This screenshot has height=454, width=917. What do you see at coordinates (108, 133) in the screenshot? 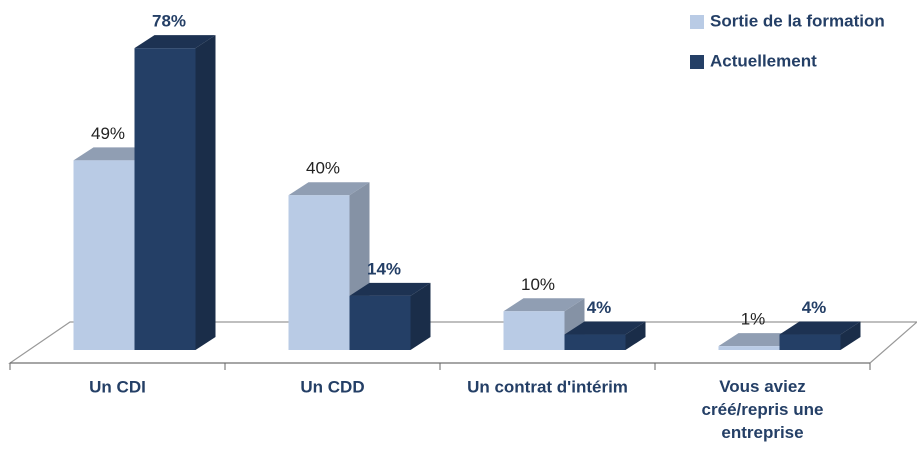
I see `data-label: 49%` at bounding box center [108, 133].